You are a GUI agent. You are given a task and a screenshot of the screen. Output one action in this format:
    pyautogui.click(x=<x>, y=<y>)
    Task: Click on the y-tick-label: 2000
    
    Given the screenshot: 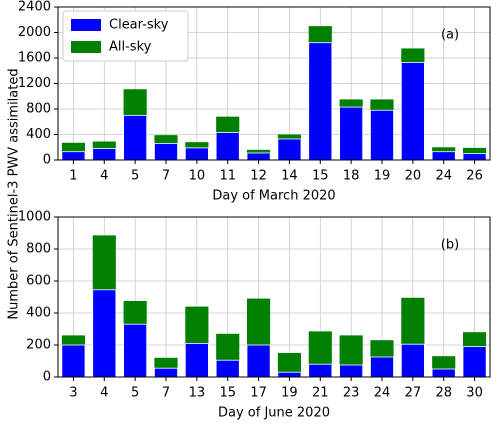 What is the action you would take?
    pyautogui.click(x=34, y=32)
    